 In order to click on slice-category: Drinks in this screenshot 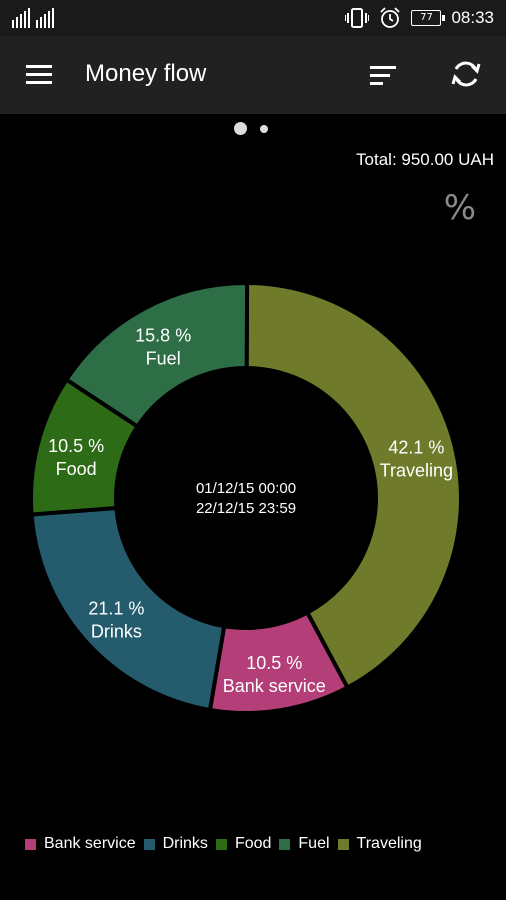, I will do `click(116, 631)`.